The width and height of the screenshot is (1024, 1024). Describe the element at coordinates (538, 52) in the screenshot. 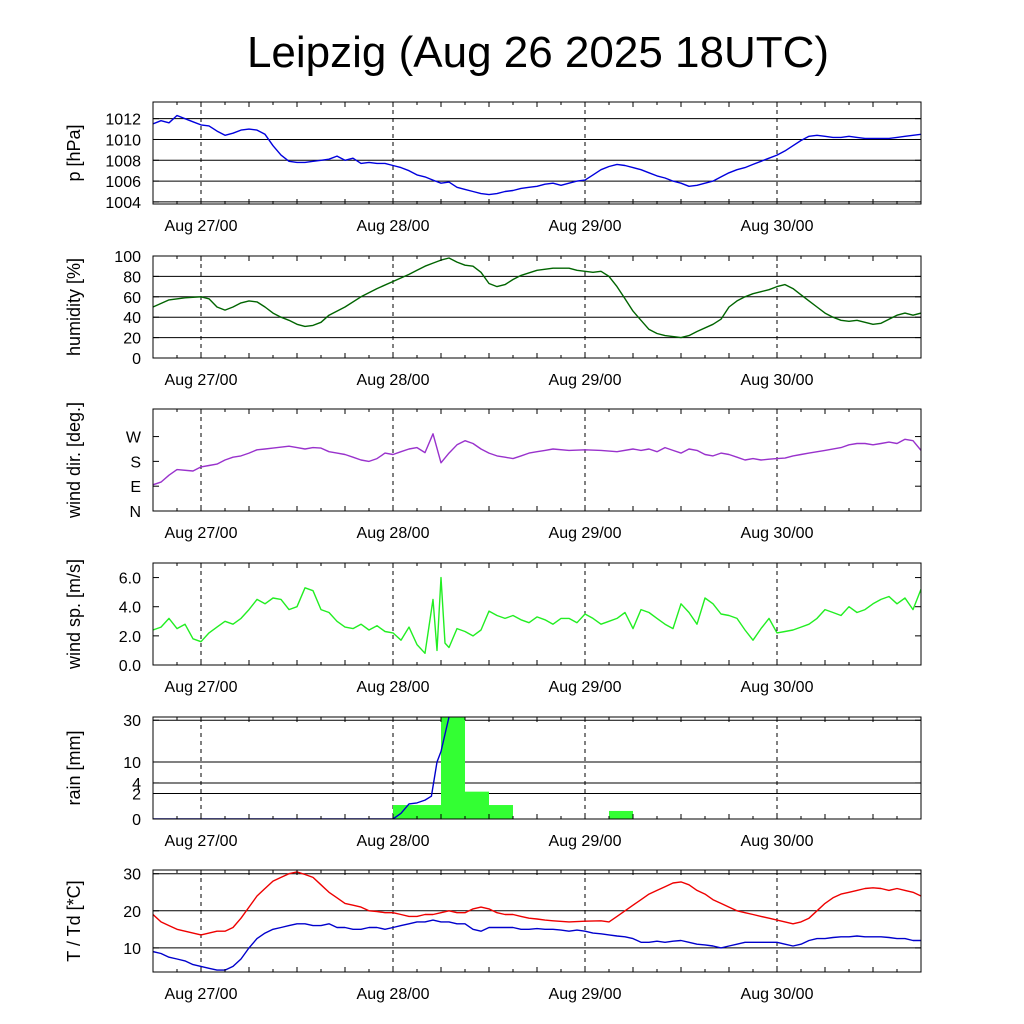

I see `chart-title: Leipzig (Aug 26 2025 18UTC)` at that location.